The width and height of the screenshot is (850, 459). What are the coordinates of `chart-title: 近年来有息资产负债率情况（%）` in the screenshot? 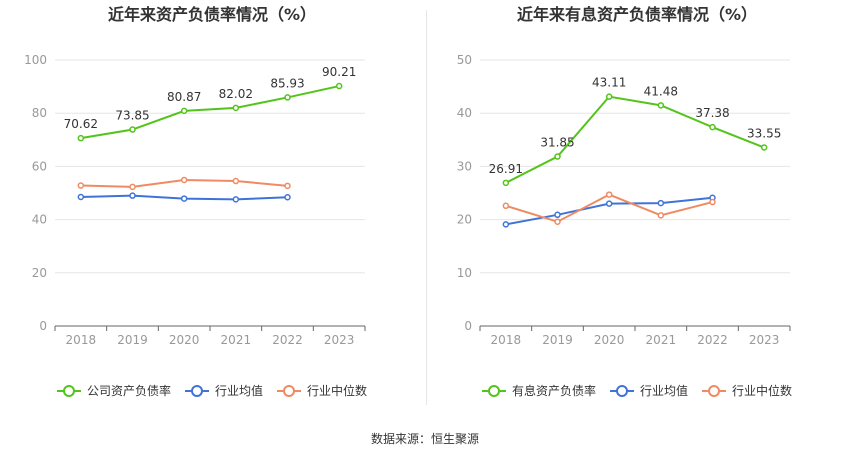 It's located at (637, 14).